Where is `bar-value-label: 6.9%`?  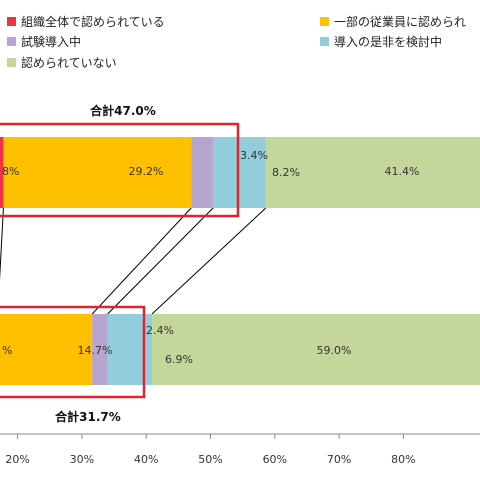 bar-value-label: 6.9% is located at coordinates (179, 359).